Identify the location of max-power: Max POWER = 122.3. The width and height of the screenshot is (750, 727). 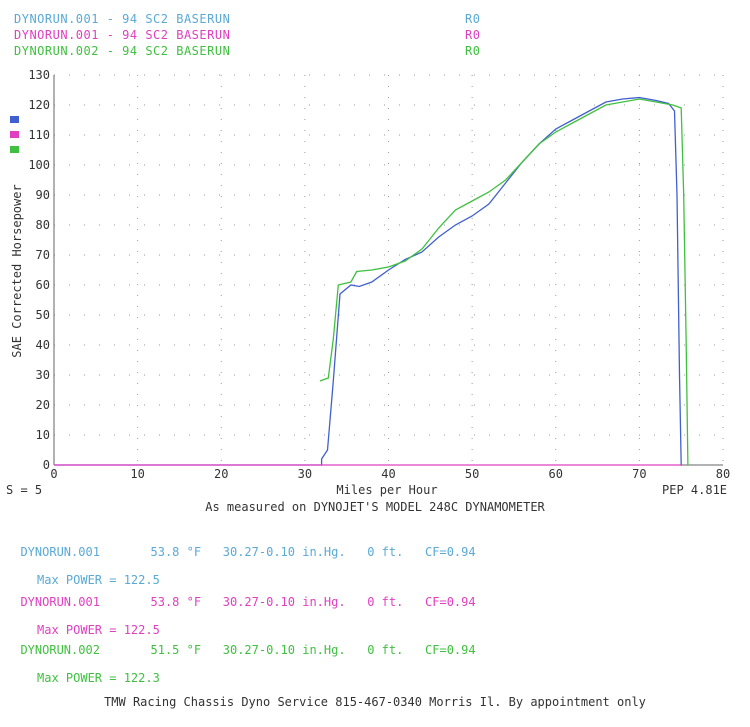
(98, 678).